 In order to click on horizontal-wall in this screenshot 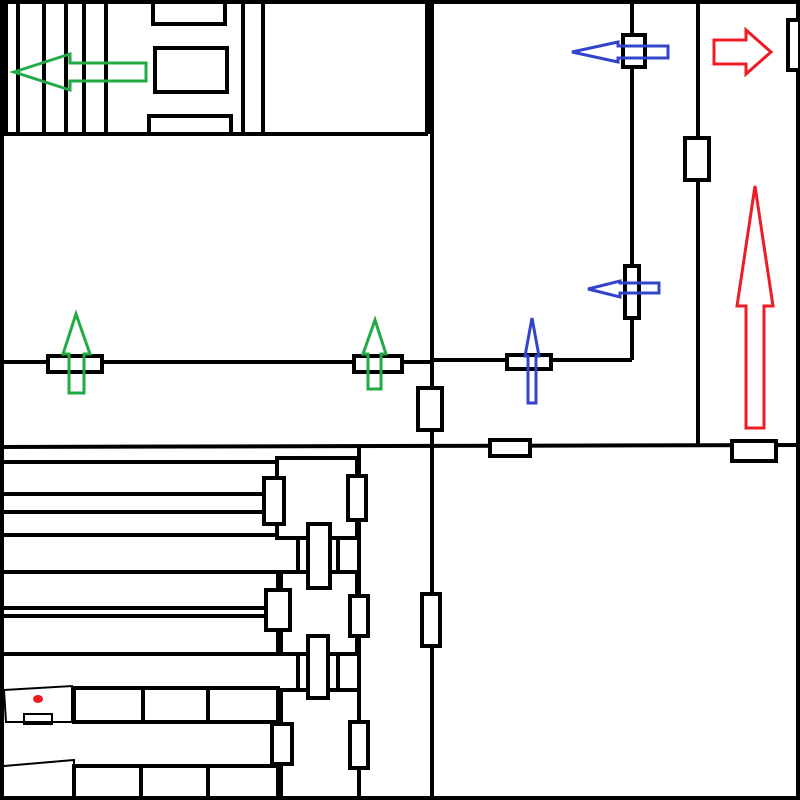, I will do `click(400, 446)`.